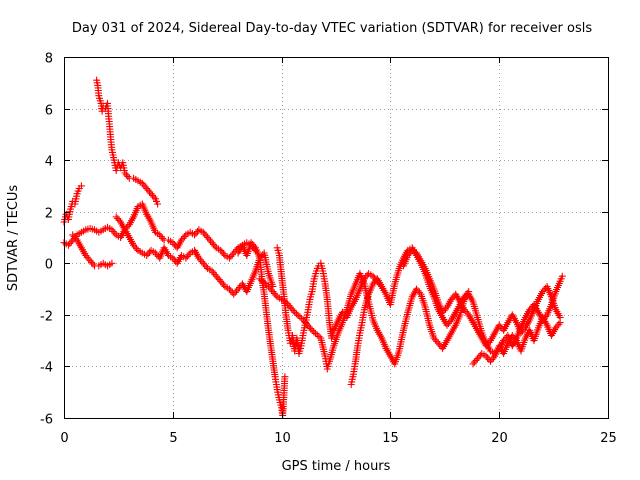 Image resolution: width=640 pixels, height=480 pixels. Describe the element at coordinates (46, 240) in the screenshot. I see `y-tick-labels: -6 -4 -2 0 2 4 6 8` at that location.